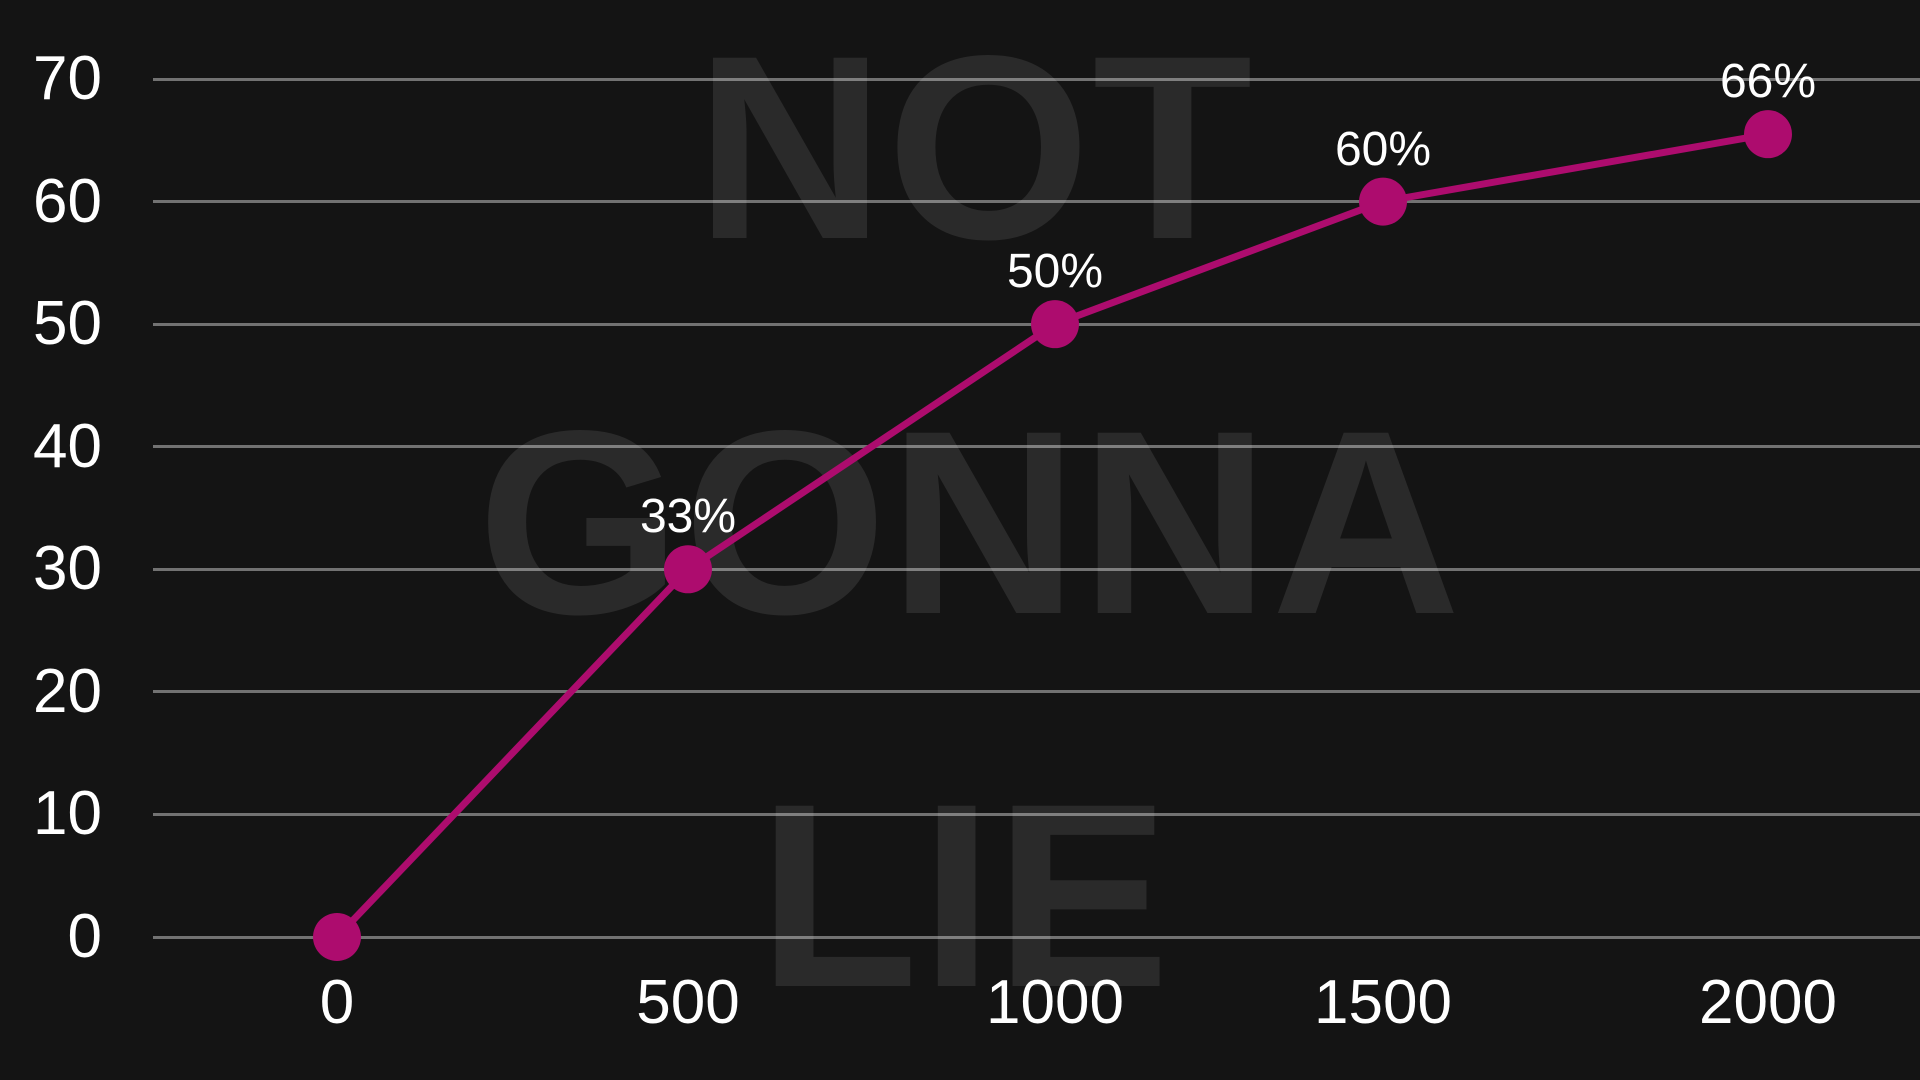 This screenshot has height=1080, width=1920. I want to click on y-axis-tick-label: 50, so click(67, 324).